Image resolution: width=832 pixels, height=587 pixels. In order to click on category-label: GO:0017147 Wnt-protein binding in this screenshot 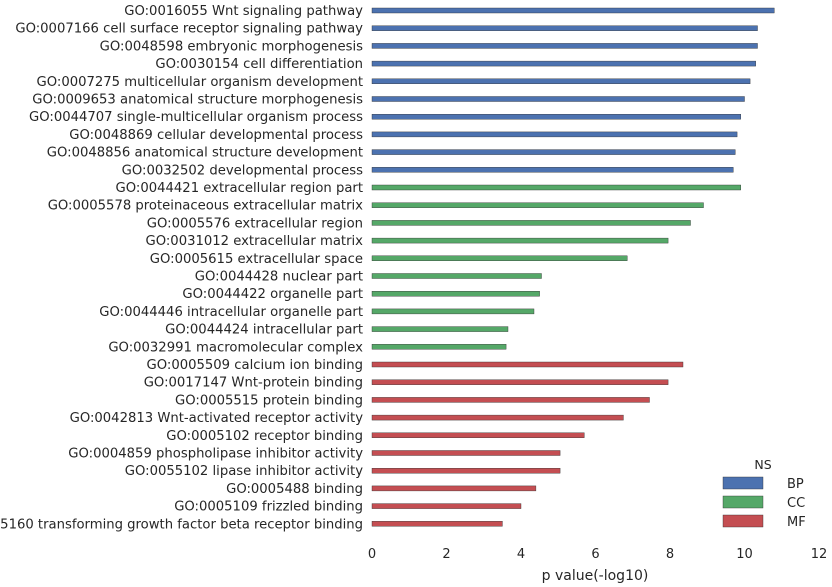, I will do `click(253, 383)`.